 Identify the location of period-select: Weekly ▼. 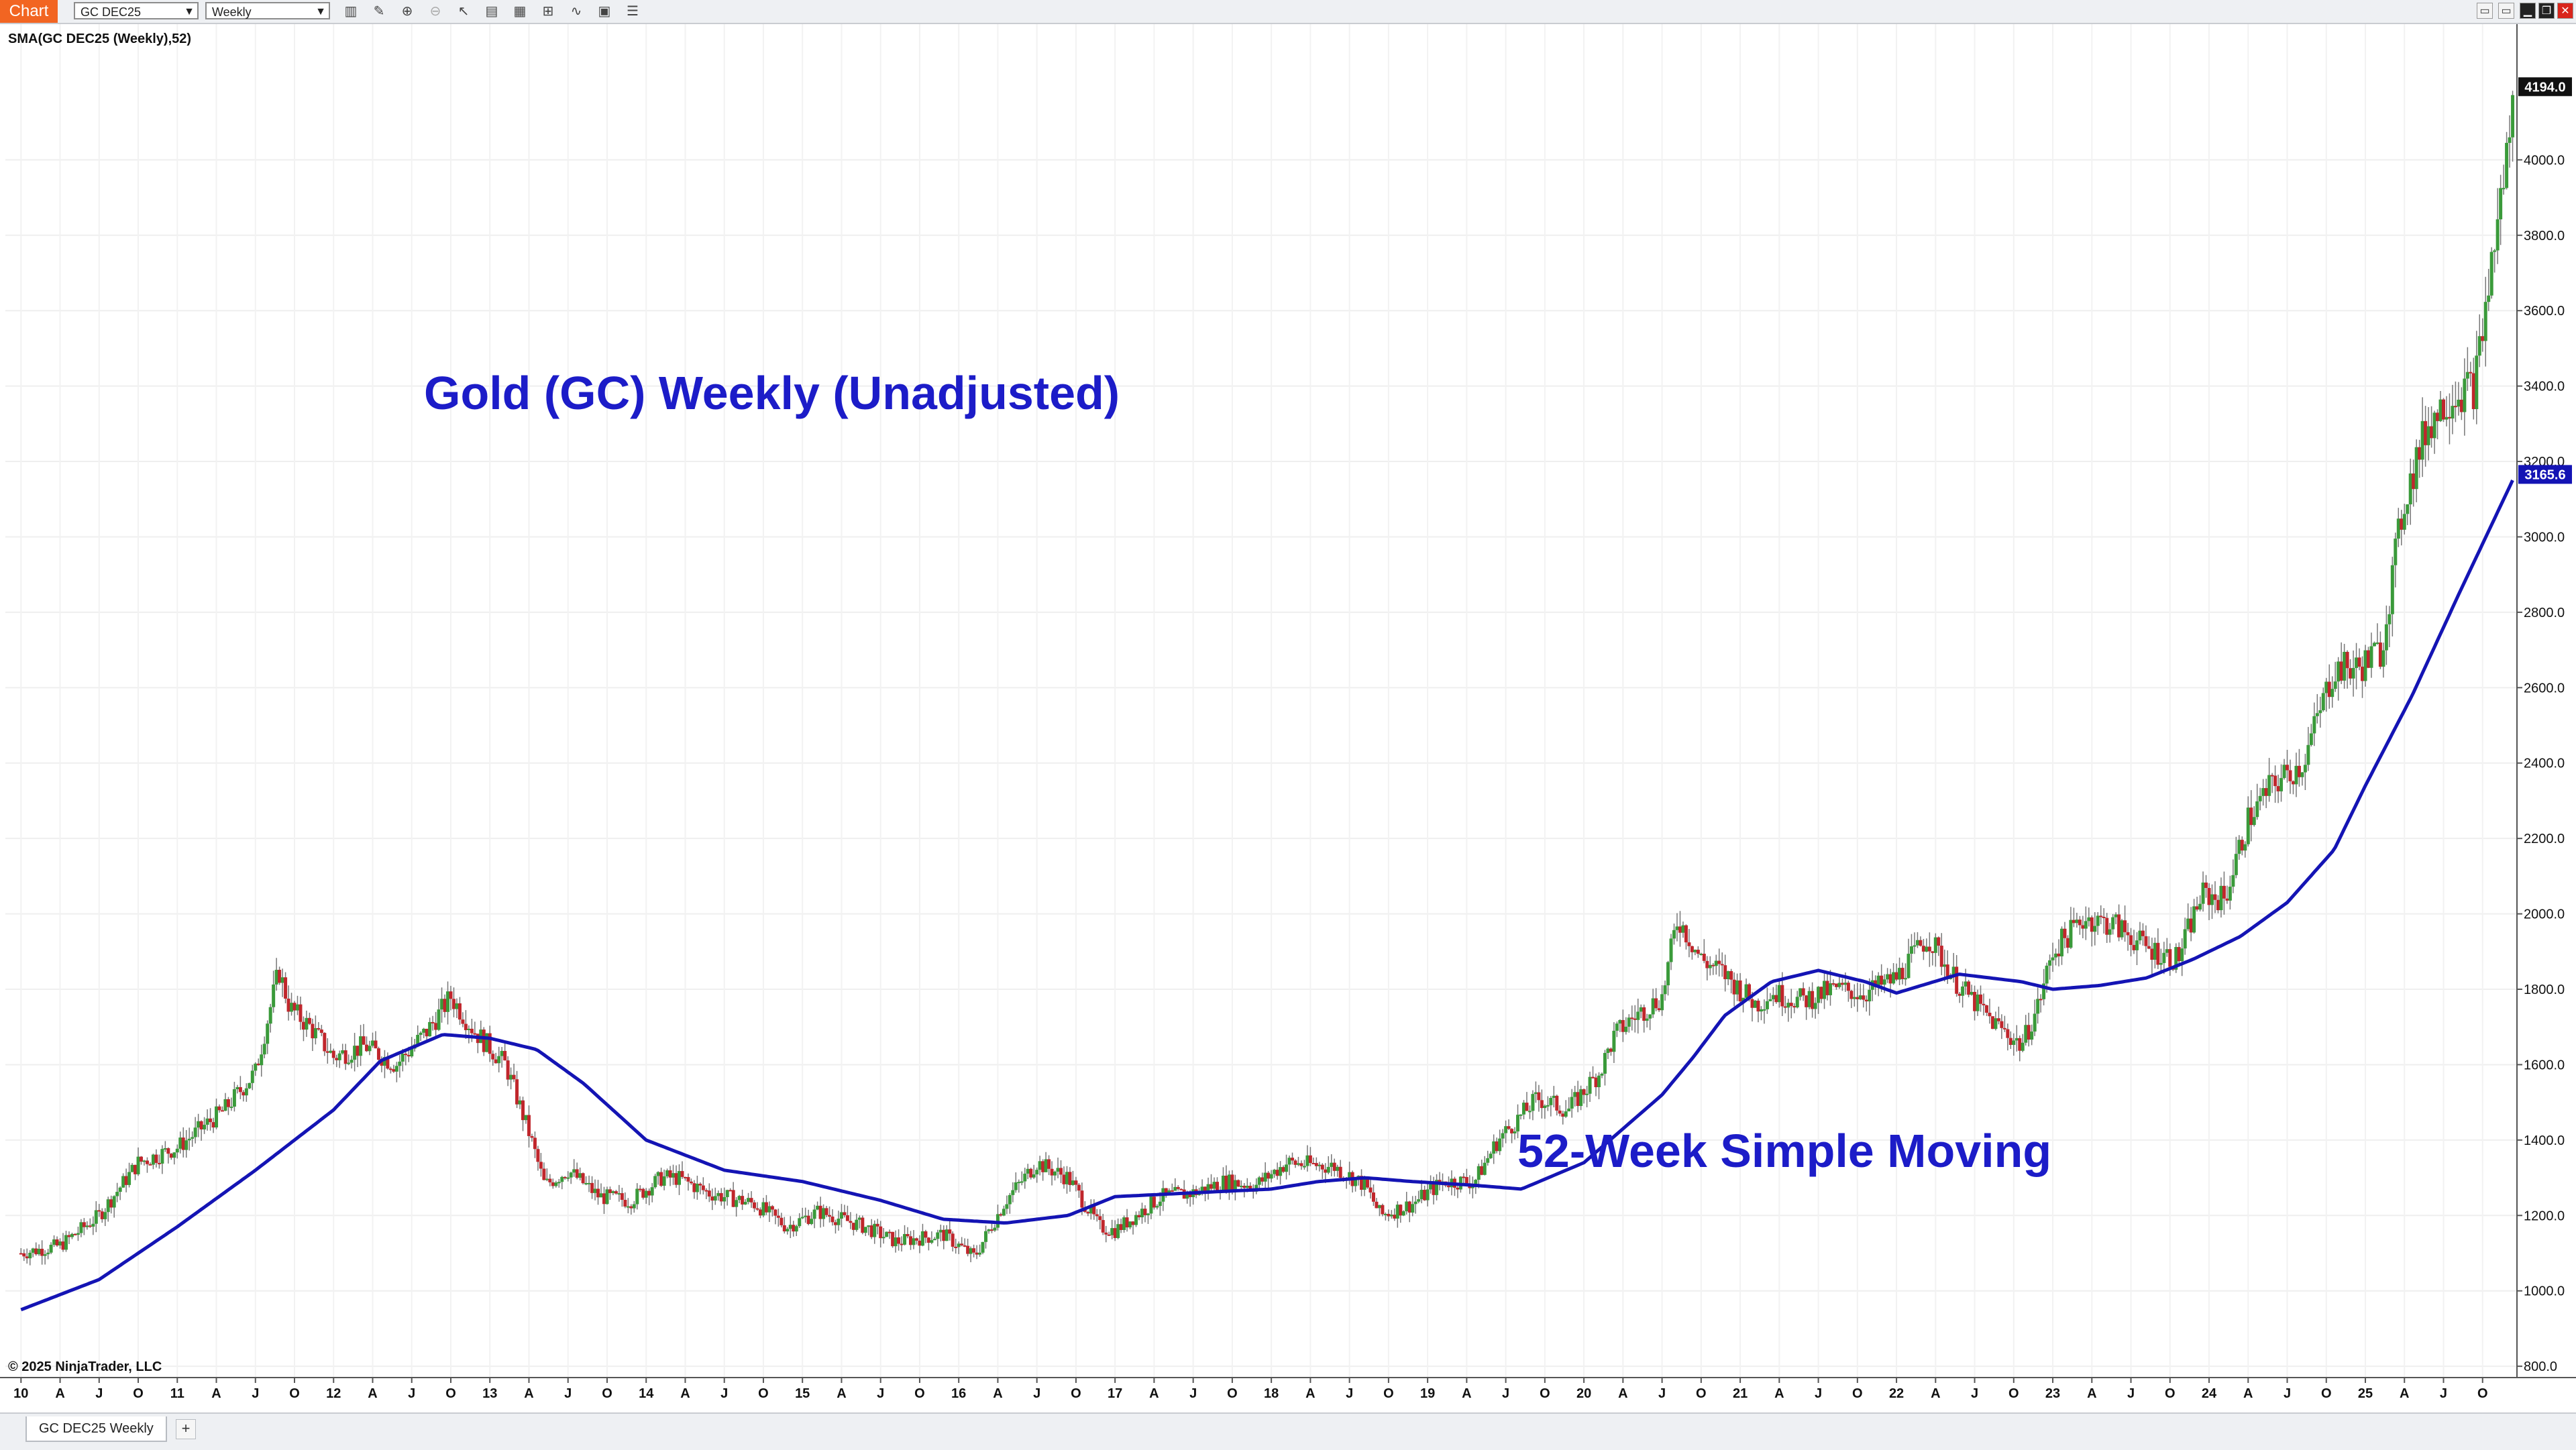
(267, 10).